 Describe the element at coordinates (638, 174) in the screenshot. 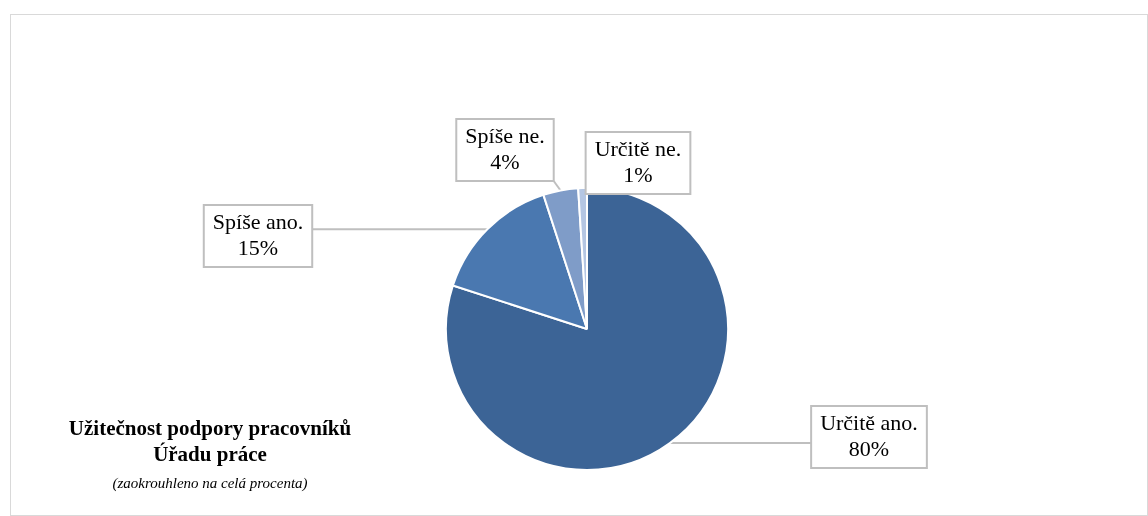

I see `data-label: 1%` at that location.